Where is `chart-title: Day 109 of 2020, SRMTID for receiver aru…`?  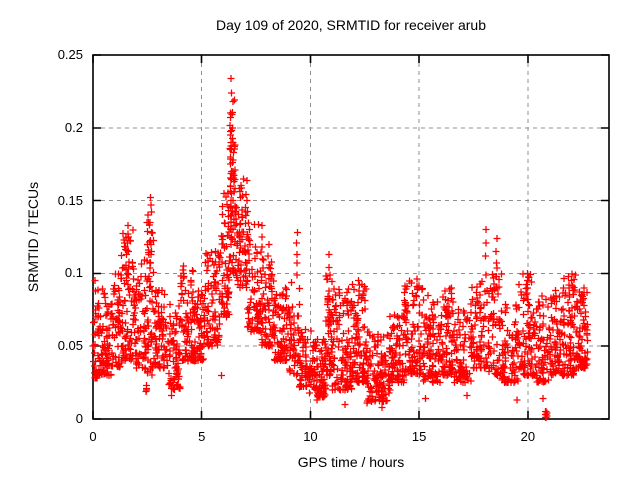 chart-title: Day 109 of 2020, SRMTID for receiver aru… is located at coordinates (351, 25).